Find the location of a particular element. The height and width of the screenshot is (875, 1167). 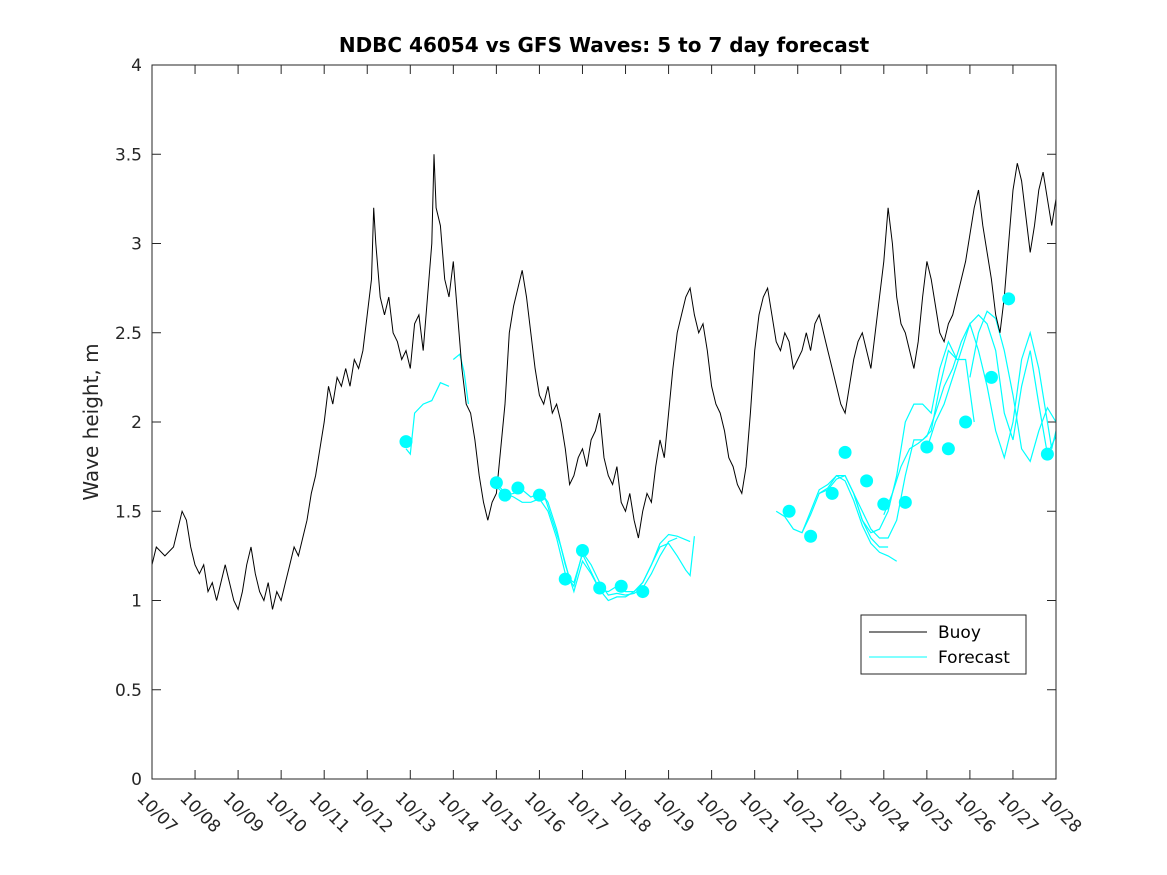

x-tick-label: 10/19 is located at coordinates (673, 812).